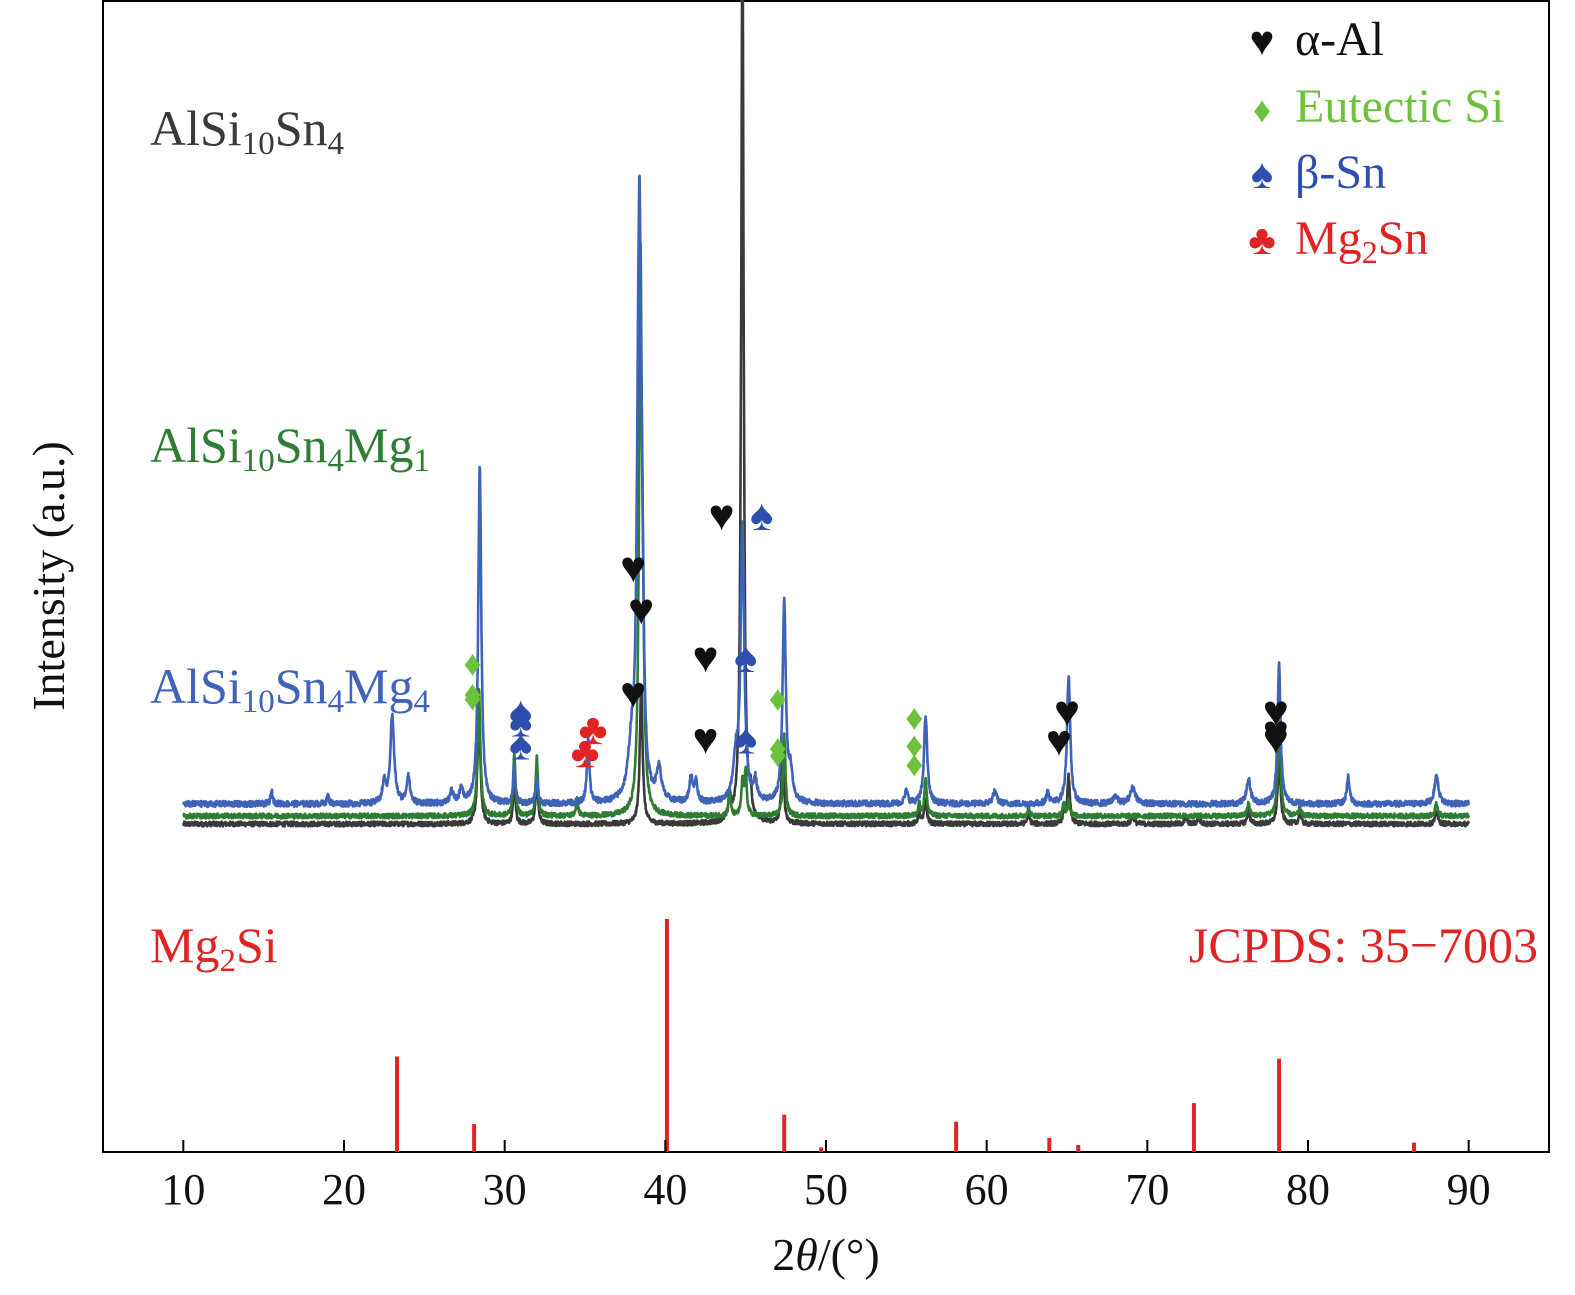 The width and height of the screenshot is (1575, 1295). I want to click on x-axis-label-theta: θ, so click(806, 1254).